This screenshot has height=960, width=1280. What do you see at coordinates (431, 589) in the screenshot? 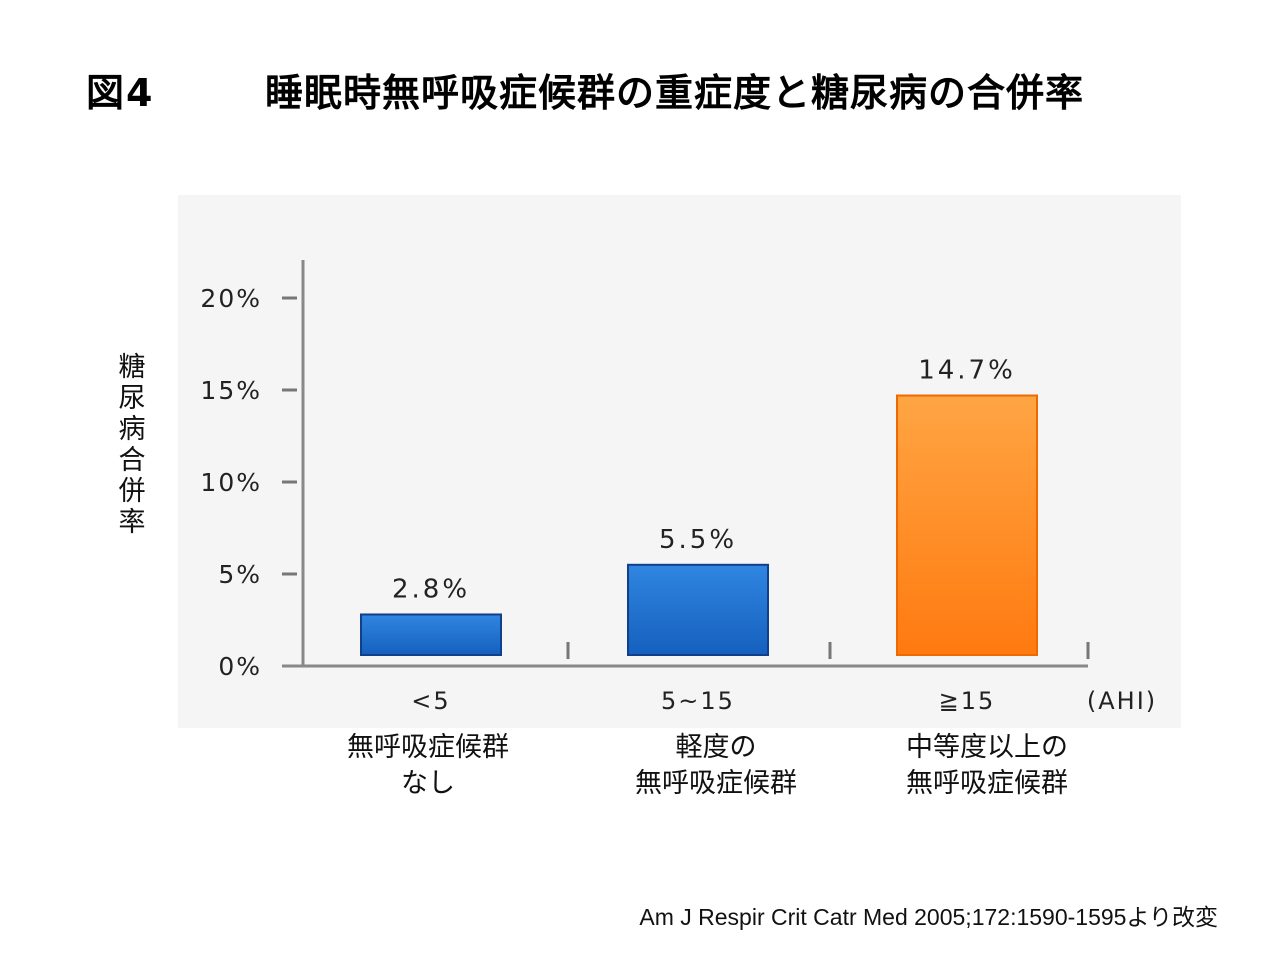
I see `bar-value-label: 2.8%` at bounding box center [431, 589].